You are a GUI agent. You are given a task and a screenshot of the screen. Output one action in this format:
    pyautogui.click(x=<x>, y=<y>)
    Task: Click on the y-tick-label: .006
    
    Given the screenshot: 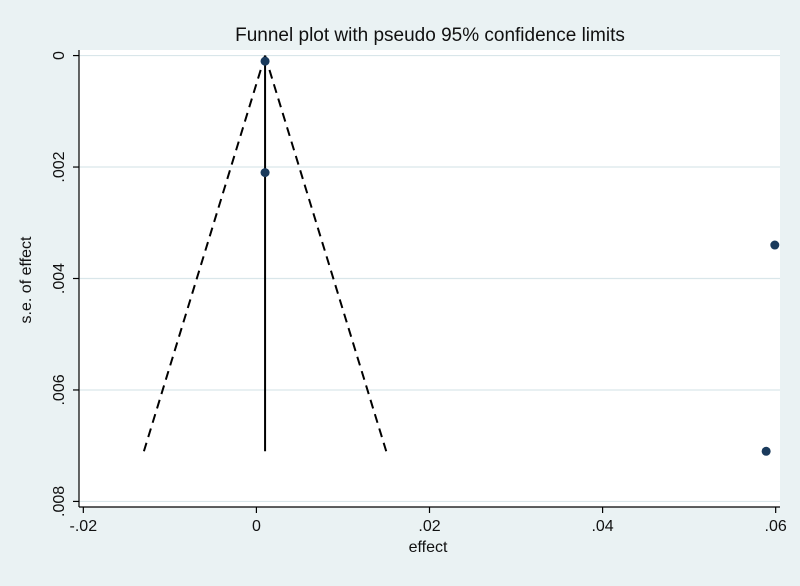 What is the action you would take?
    pyautogui.click(x=59, y=389)
    